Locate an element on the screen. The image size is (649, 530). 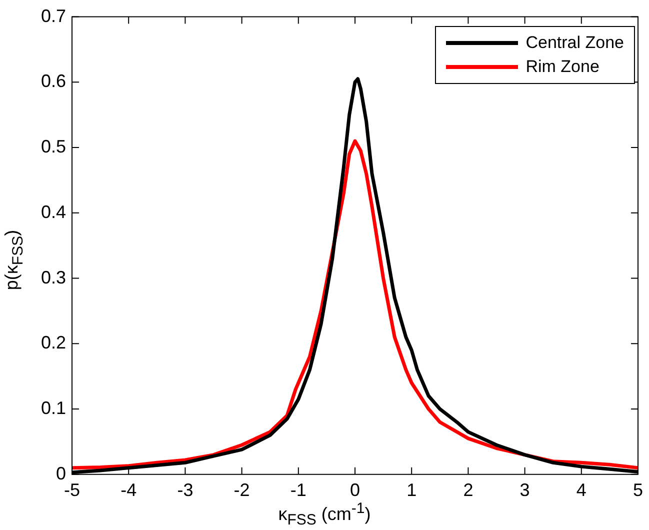
y-tick-label: 0.1 is located at coordinates (53, 408).